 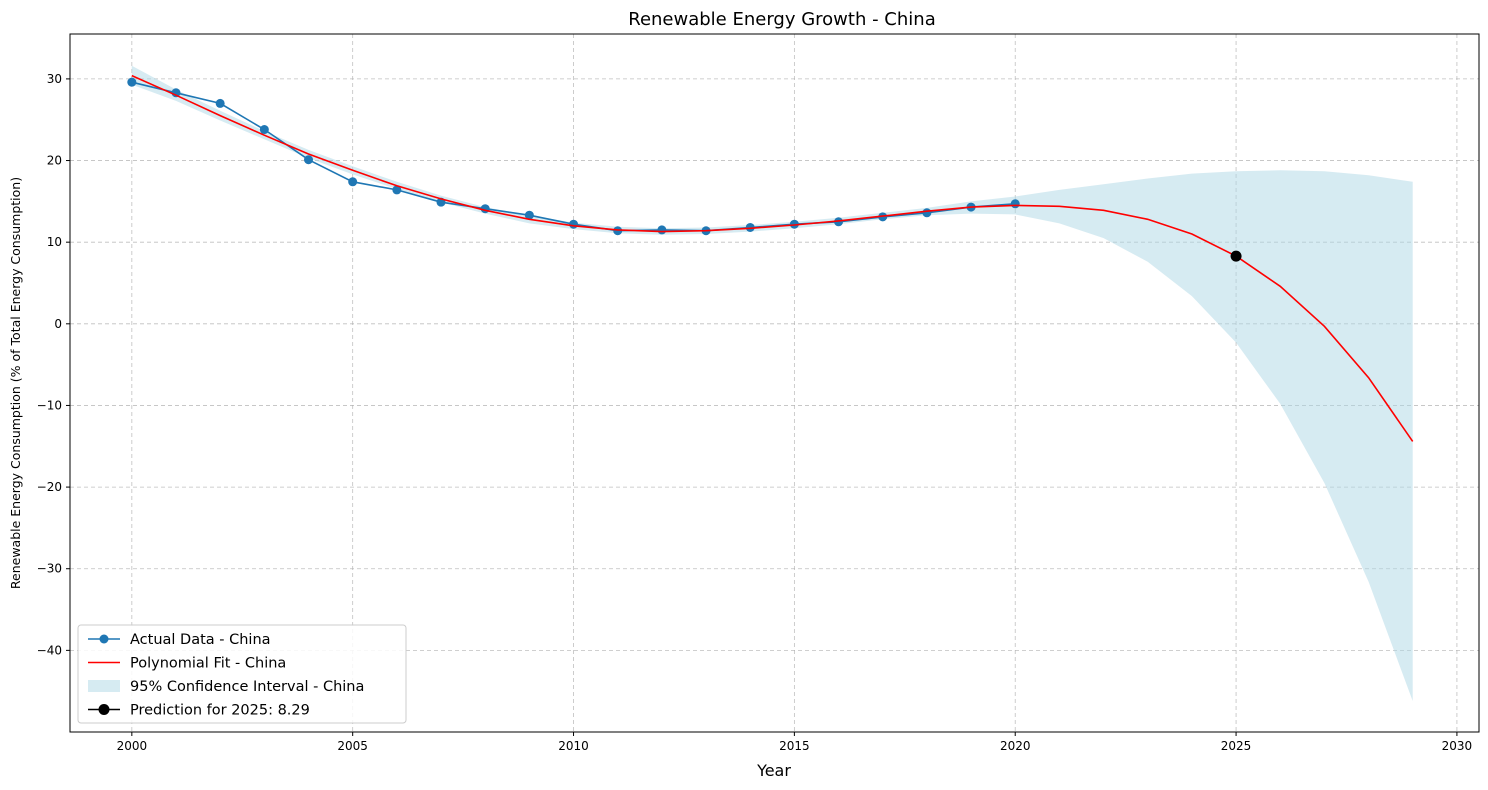 What do you see at coordinates (794, 746) in the screenshot?
I see `x-tick-label: 2015` at bounding box center [794, 746].